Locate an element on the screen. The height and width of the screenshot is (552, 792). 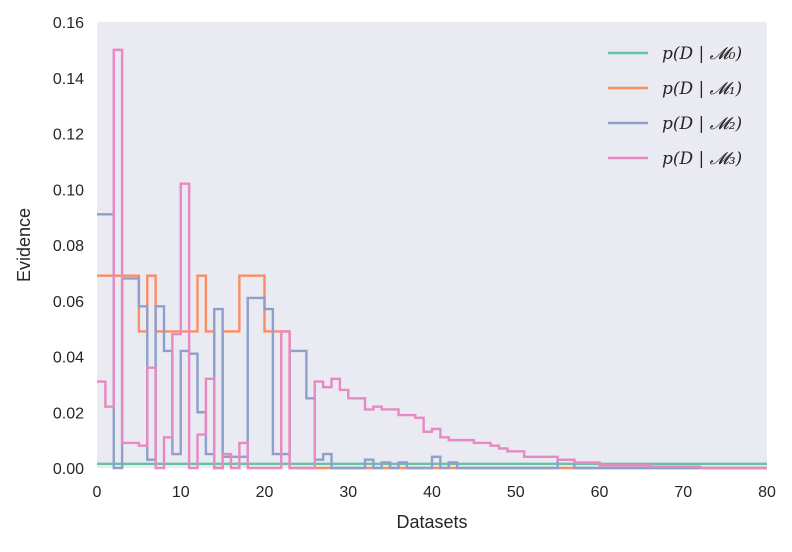
x-tick-label: 10 is located at coordinates (181, 492).